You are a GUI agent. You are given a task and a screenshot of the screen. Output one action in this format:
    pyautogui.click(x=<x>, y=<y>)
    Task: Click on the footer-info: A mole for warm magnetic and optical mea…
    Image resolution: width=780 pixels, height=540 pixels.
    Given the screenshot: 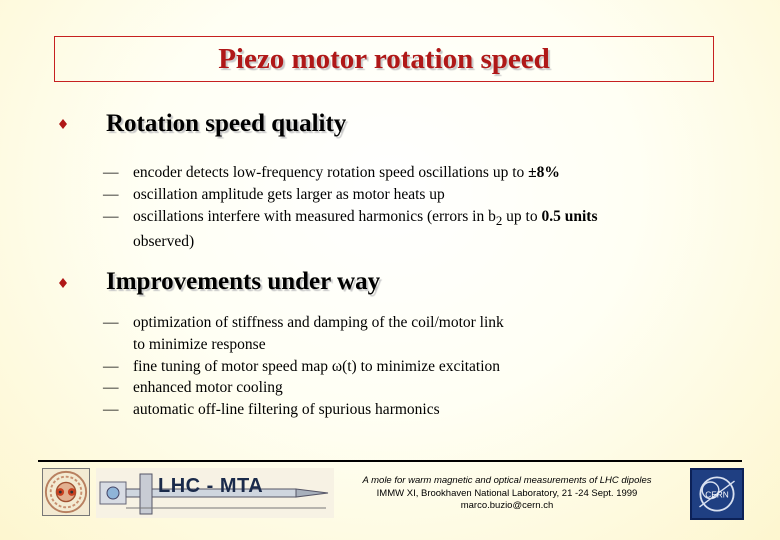 What is the action you would take?
    pyautogui.click(x=507, y=494)
    